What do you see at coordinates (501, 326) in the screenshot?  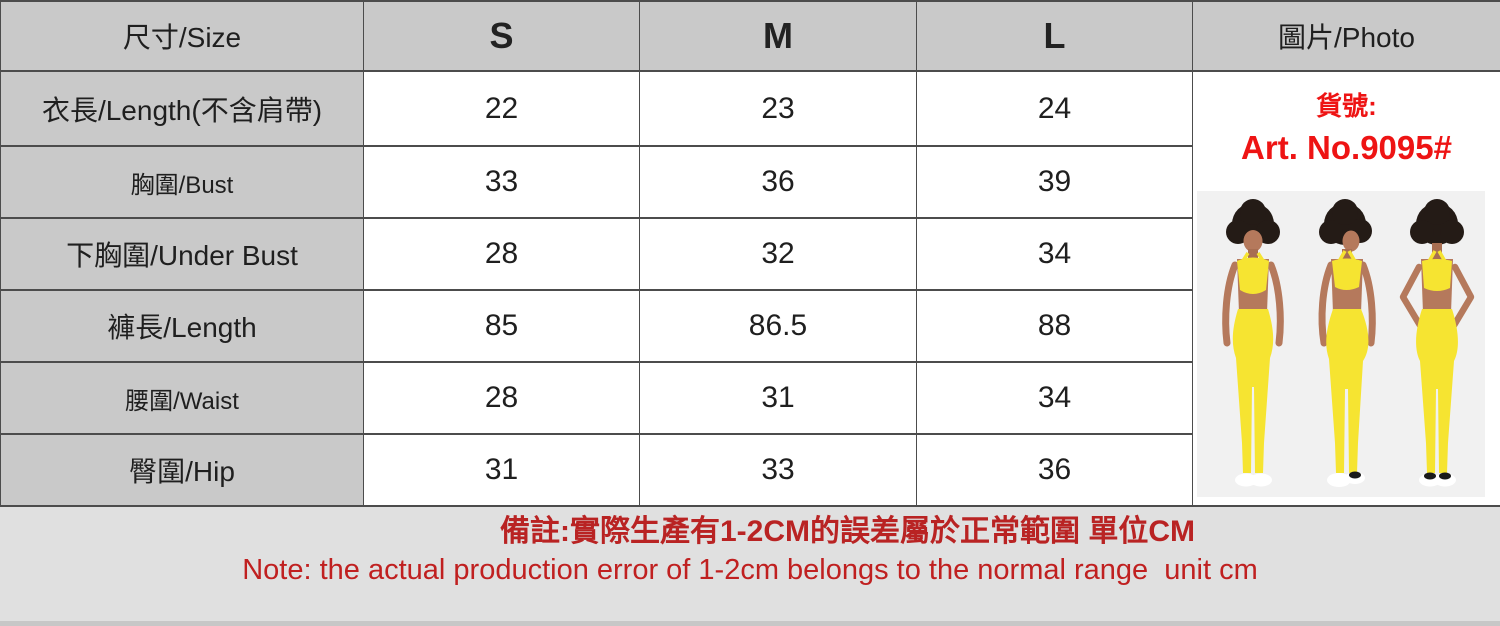 I see `cell-value: 85` at bounding box center [501, 326].